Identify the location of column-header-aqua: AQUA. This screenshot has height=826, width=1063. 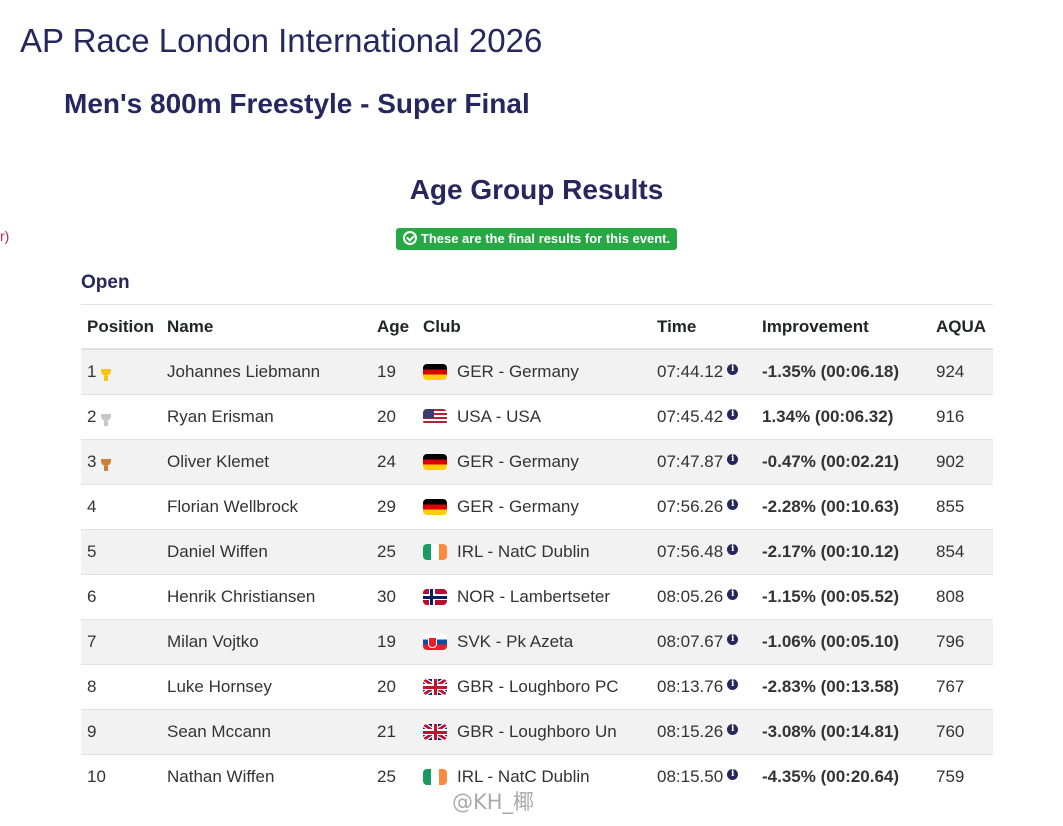
(961, 327).